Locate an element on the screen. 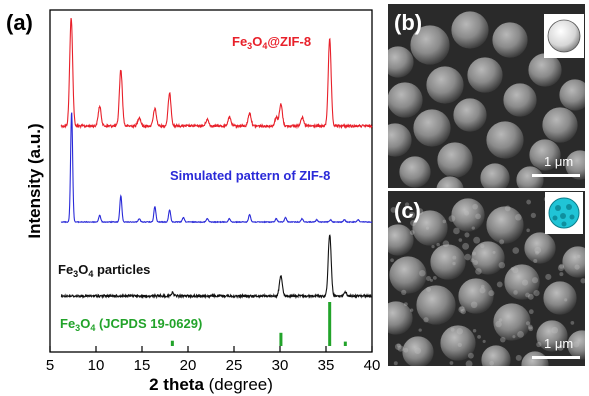 This screenshot has height=396, width=589. scale-bar-b is located at coordinates (556, 175).